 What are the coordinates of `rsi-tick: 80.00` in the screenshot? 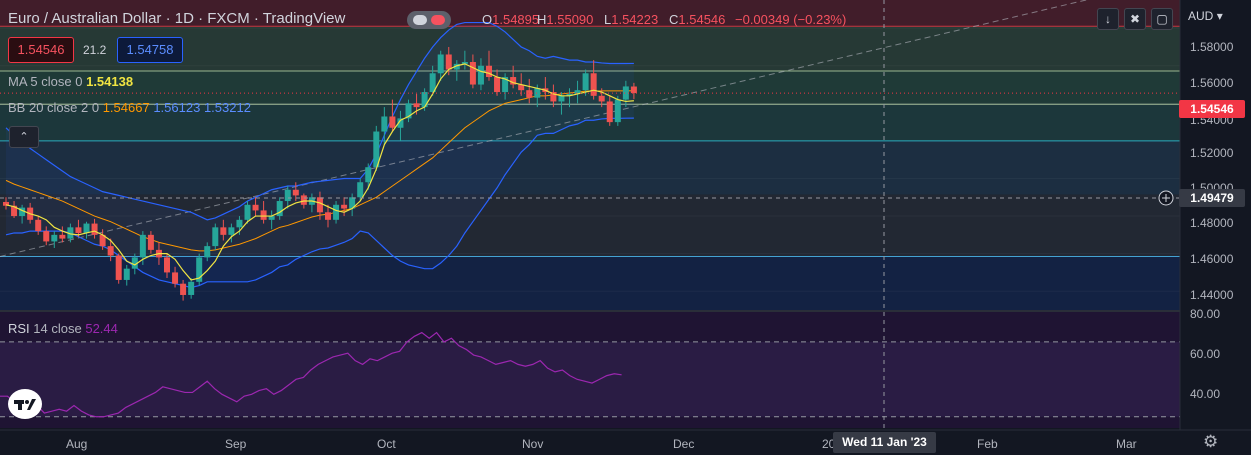 It's located at (1205, 314).